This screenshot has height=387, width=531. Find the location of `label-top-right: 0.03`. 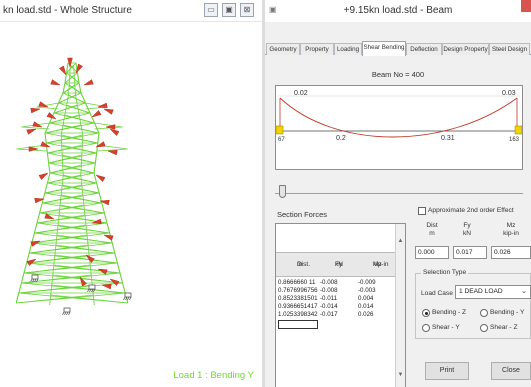

label-top-right: 0.03 is located at coordinates (509, 93).